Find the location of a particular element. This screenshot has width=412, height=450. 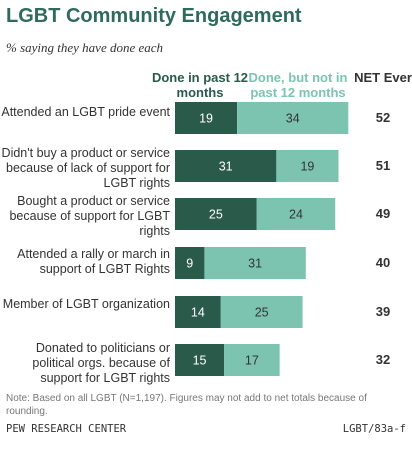

bar-label-dark-didnt-buy: 31 is located at coordinates (226, 167).